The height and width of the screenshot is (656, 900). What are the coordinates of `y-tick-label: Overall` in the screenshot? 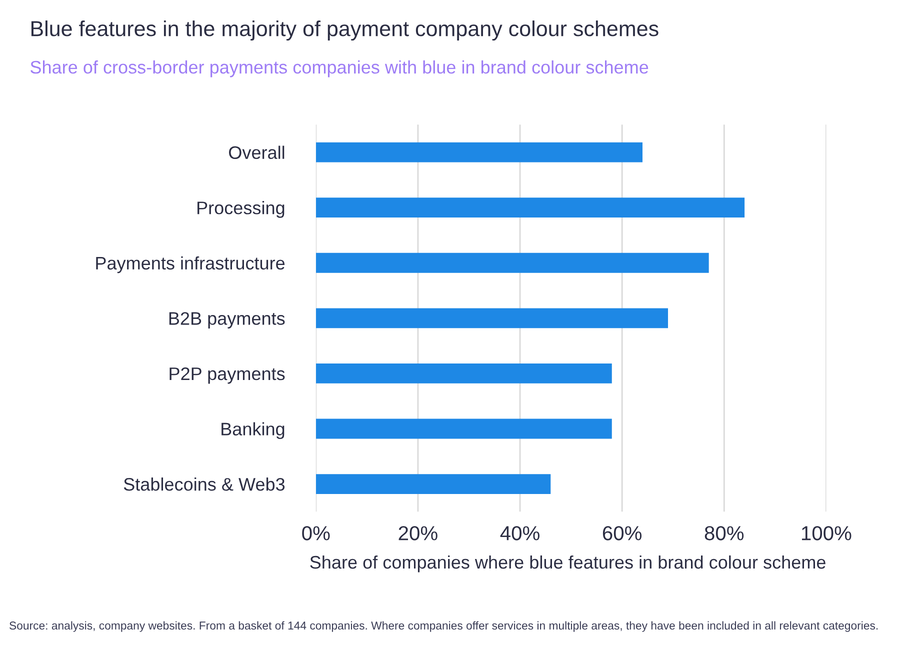 It's located at (256, 153).